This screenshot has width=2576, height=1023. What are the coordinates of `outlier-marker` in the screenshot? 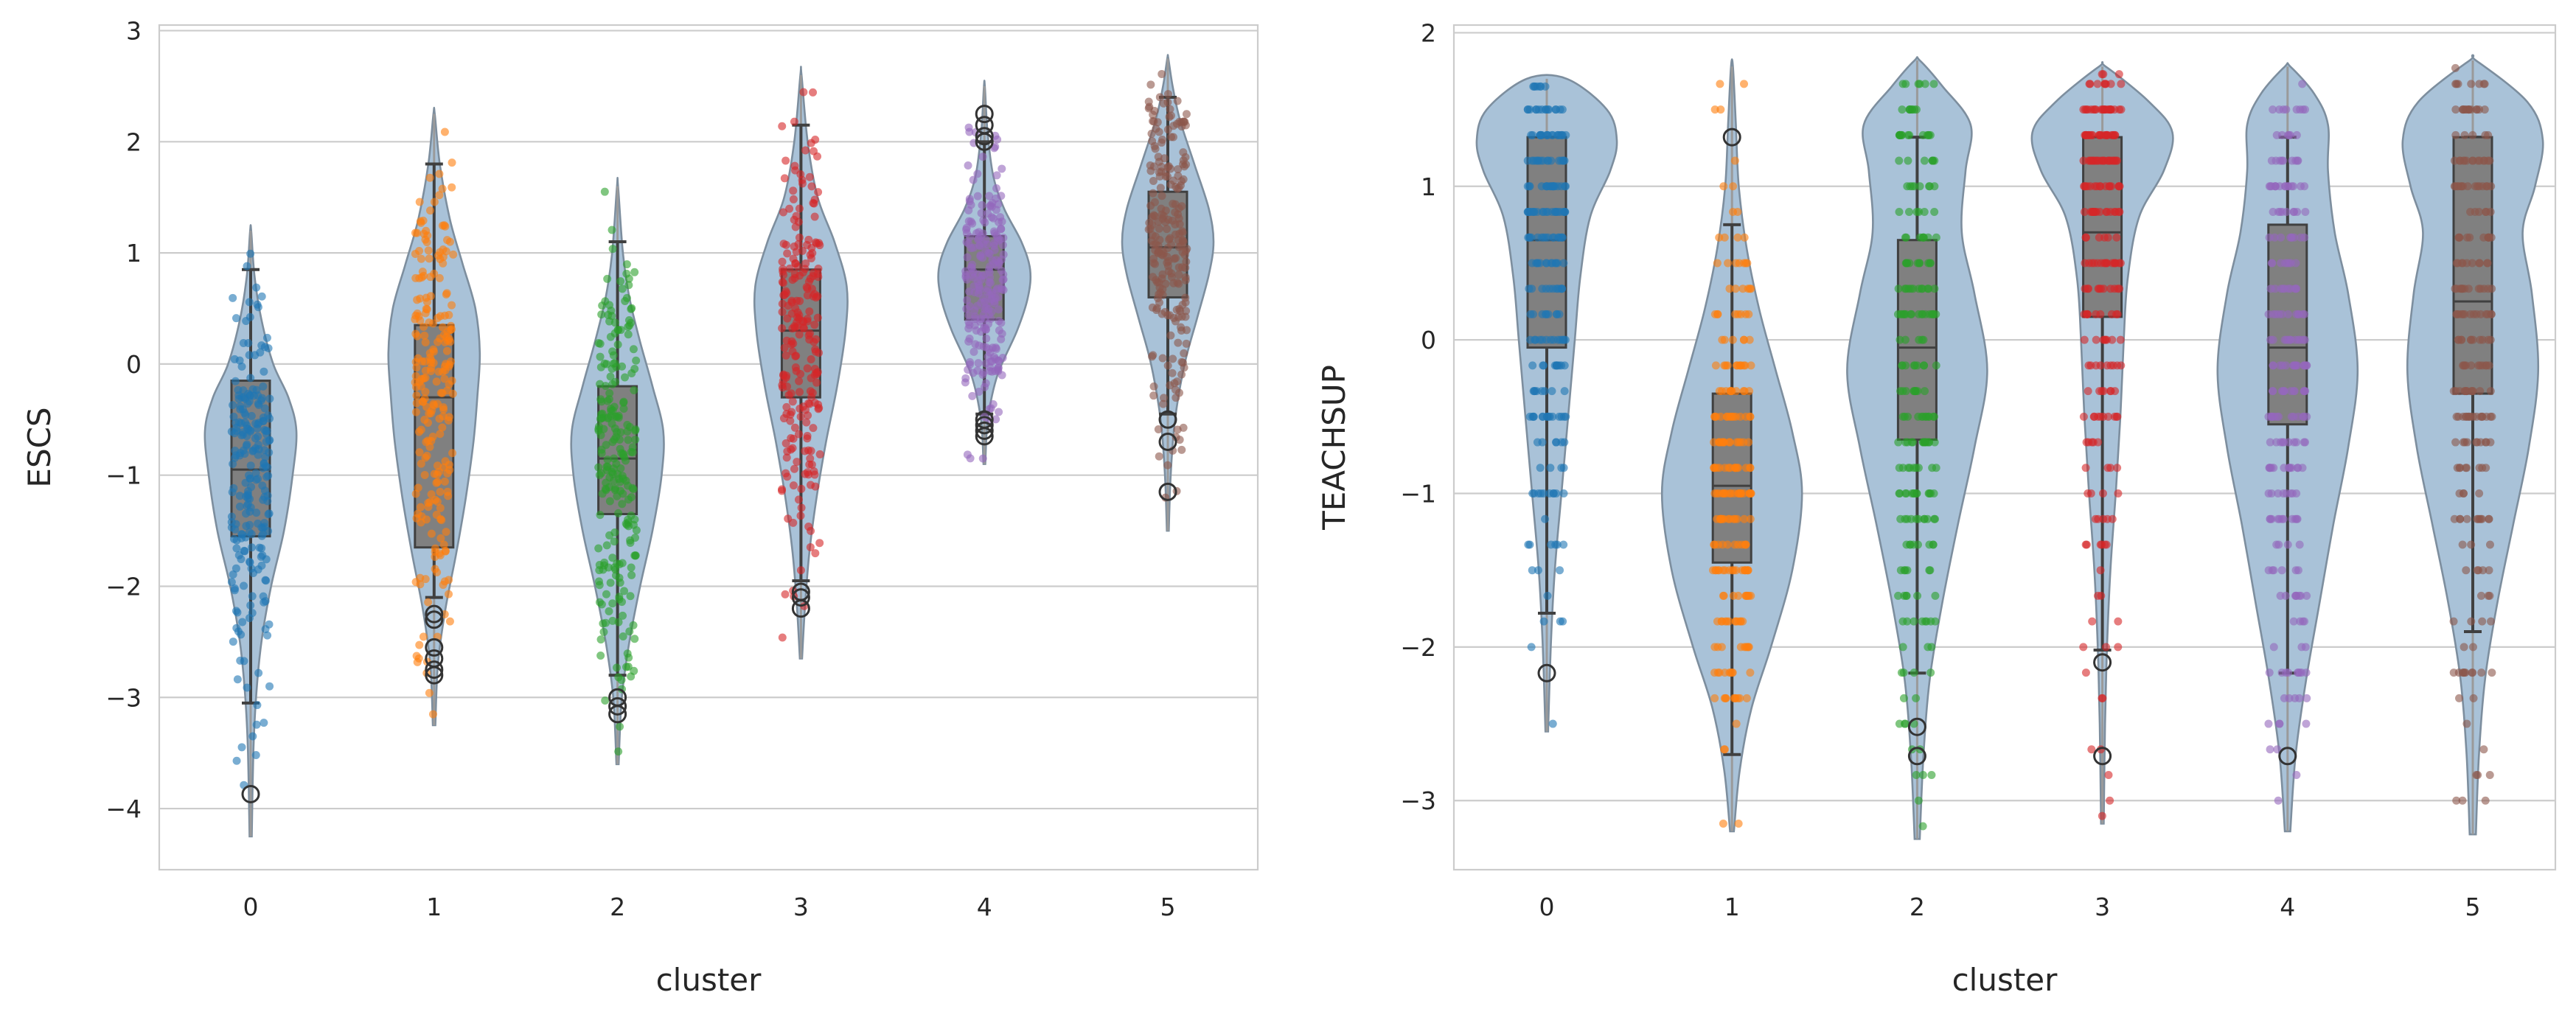 It's located at (985, 125).